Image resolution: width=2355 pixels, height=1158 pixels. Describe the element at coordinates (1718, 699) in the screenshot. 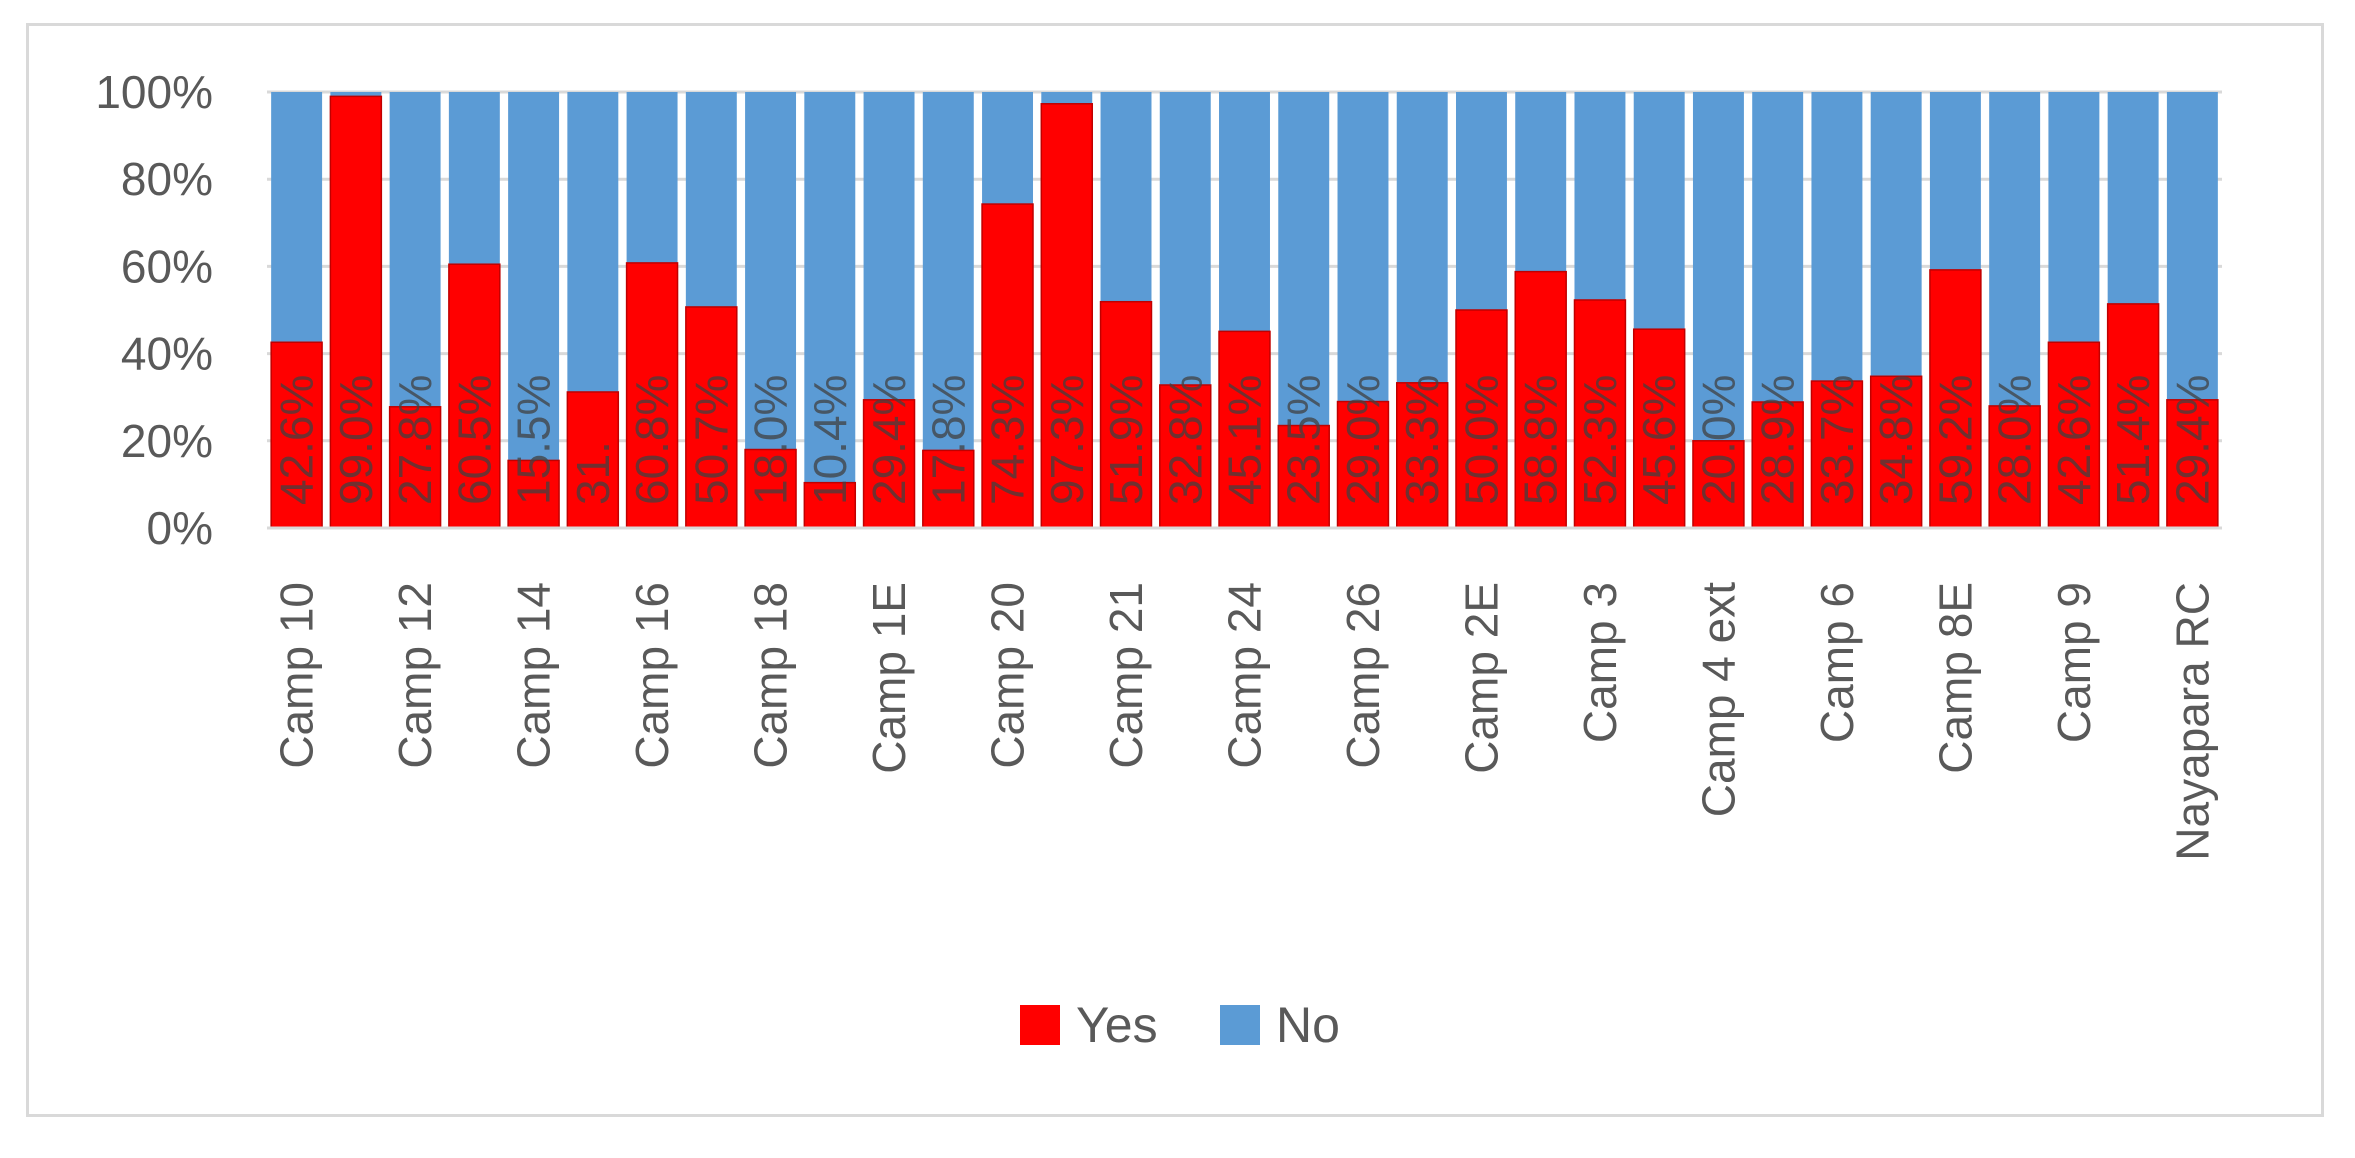

I see `x-tick-label: Camp 4 ext` at that location.